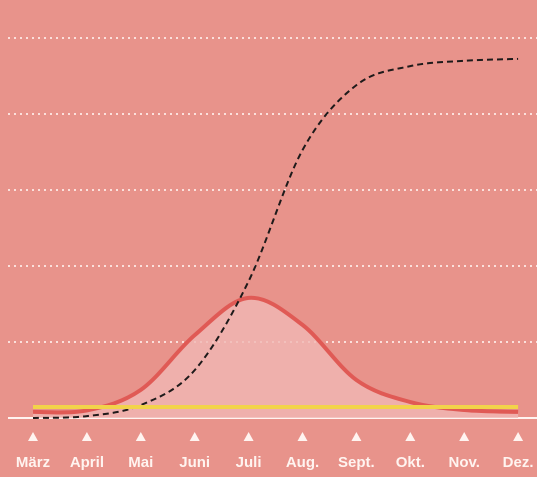 Image resolution: width=537 pixels, height=477 pixels. I want to click on x-tick-label: April, so click(87, 462).